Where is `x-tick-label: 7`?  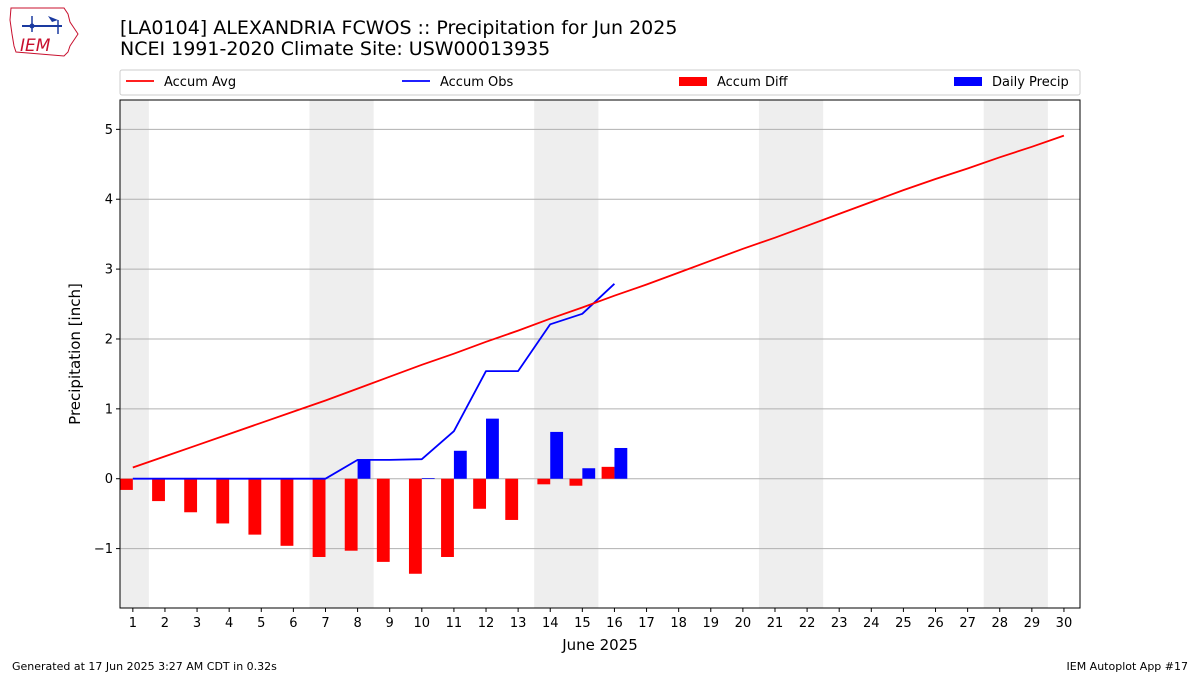 x-tick-label: 7 is located at coordinates (325, 623).